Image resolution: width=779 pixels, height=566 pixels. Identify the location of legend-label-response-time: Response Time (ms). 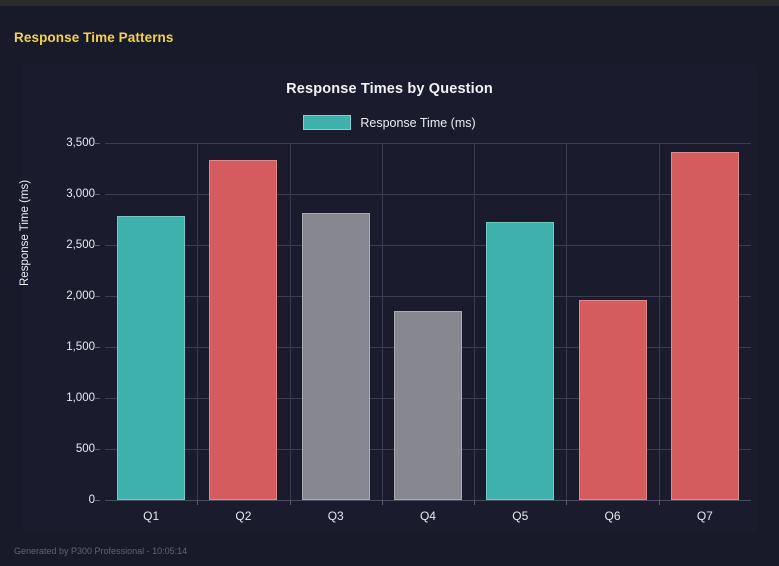
(418, 122).